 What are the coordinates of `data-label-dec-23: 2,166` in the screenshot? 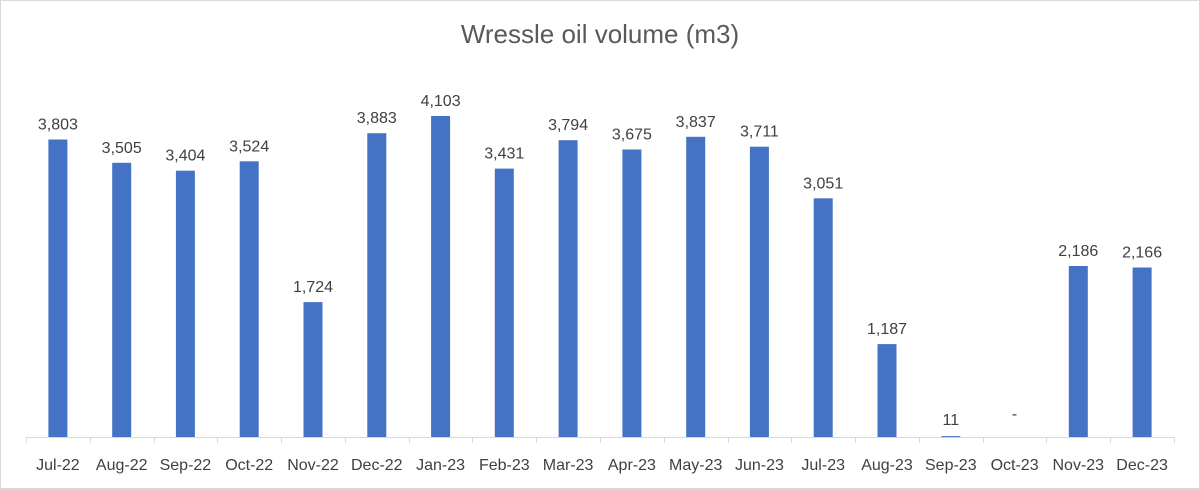 It's located at (1142, 253).